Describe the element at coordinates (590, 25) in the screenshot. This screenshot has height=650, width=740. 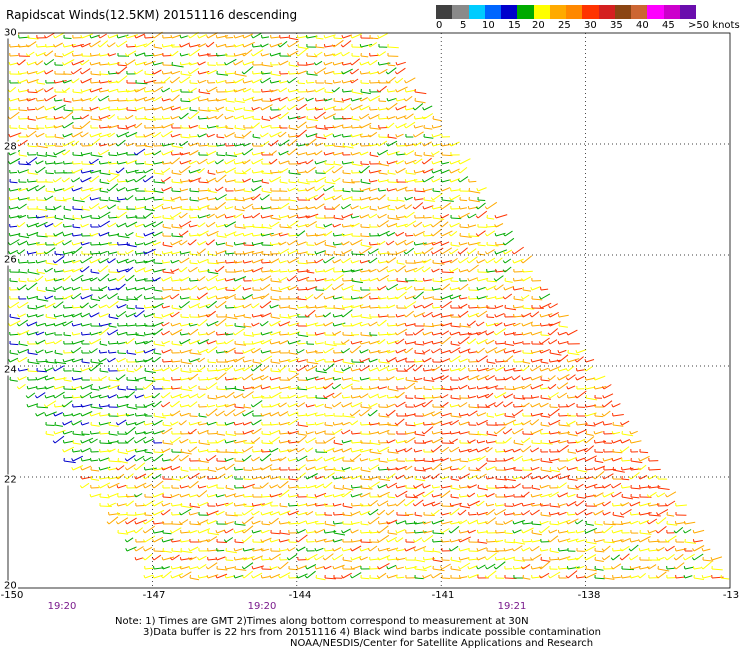
I see `scale-label-30: 30` at that location.